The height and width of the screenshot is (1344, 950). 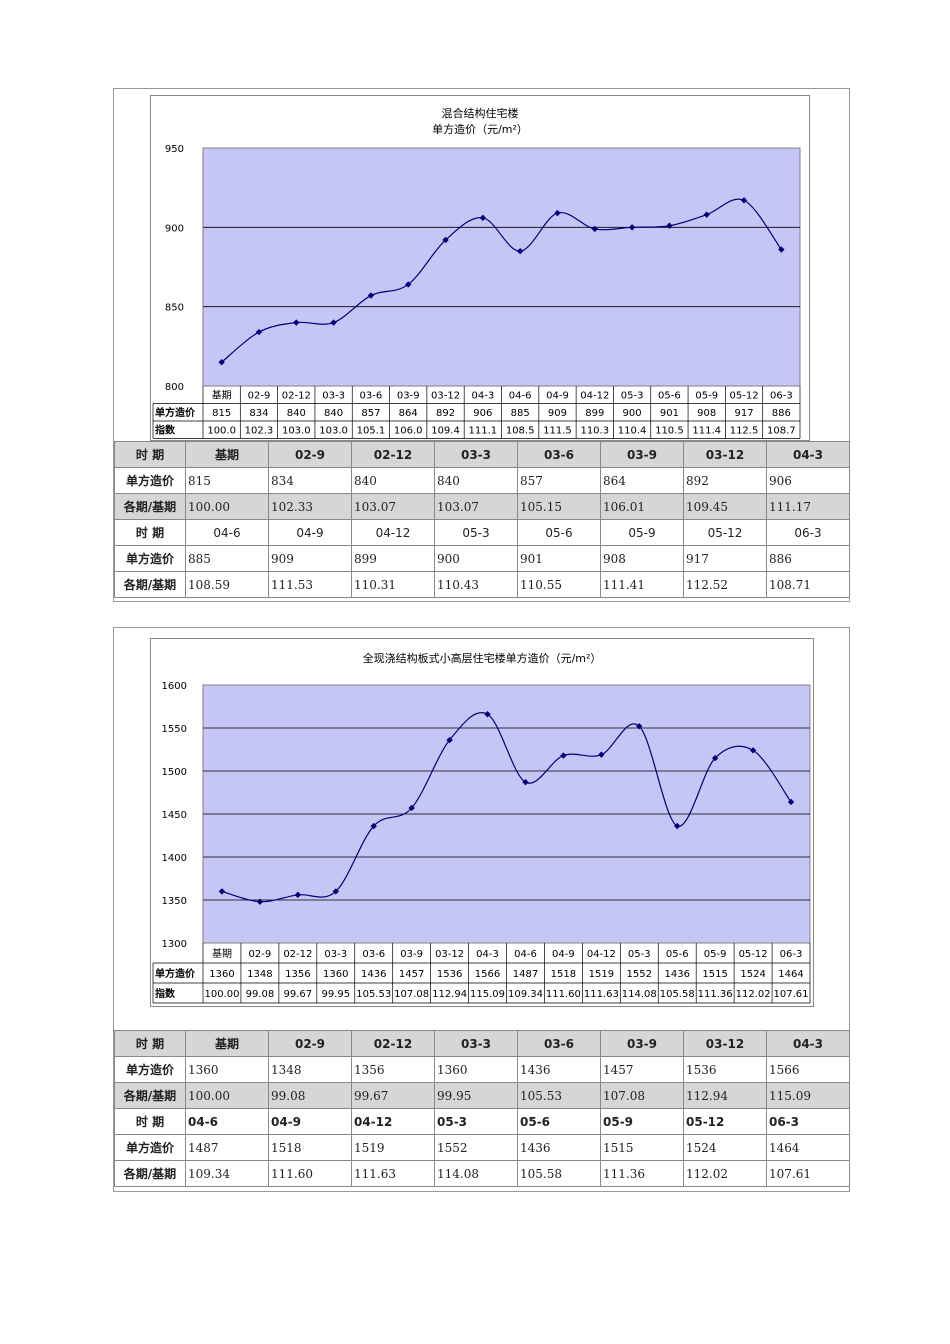 What do you see at coordinates (642, 584) in the screenshot?
I see `table-cell: 111.41` at bounding box center [642, 584].